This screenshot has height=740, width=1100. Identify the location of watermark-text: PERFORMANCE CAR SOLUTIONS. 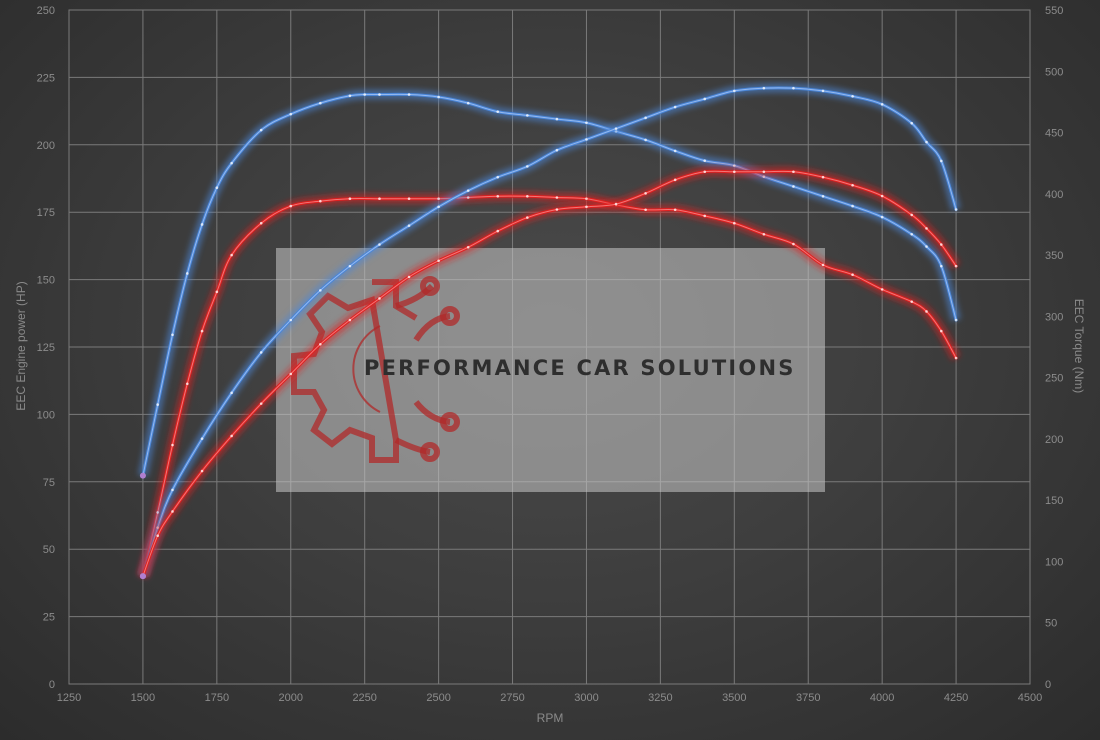
(580, 368).